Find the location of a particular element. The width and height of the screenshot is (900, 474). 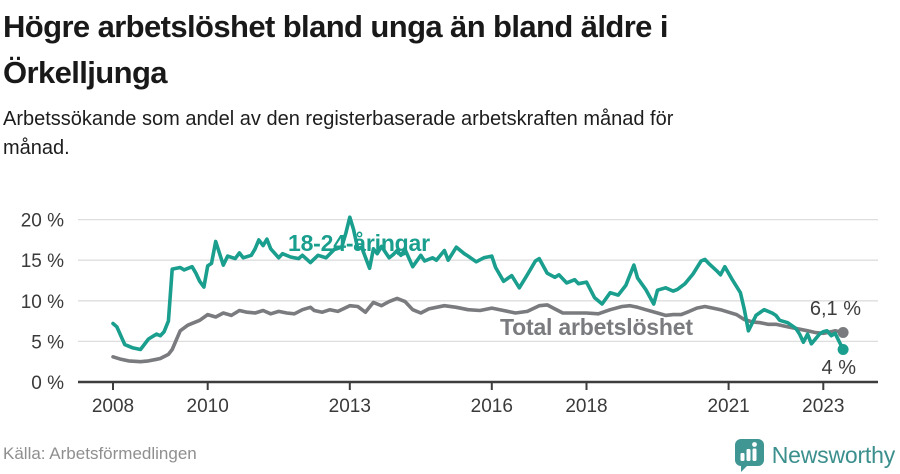

source-note: Källa: Arbetsförmedlingen is located at coordinates (100, 453).